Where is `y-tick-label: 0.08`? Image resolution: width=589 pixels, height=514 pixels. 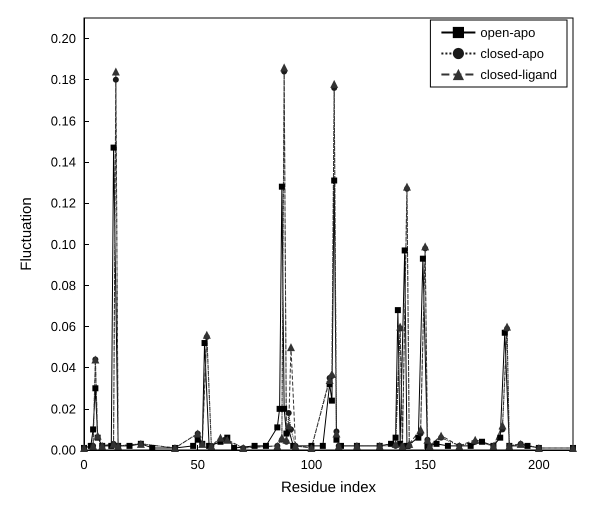
y-tick-label: 0.08 is located at coordinates (63, 285).